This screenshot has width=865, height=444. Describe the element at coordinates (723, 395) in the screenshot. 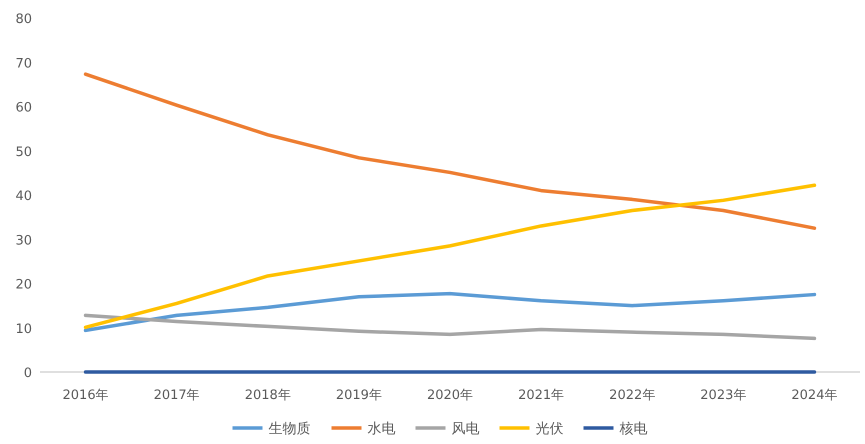

I see `x-tick-label: 2023年` at that location.